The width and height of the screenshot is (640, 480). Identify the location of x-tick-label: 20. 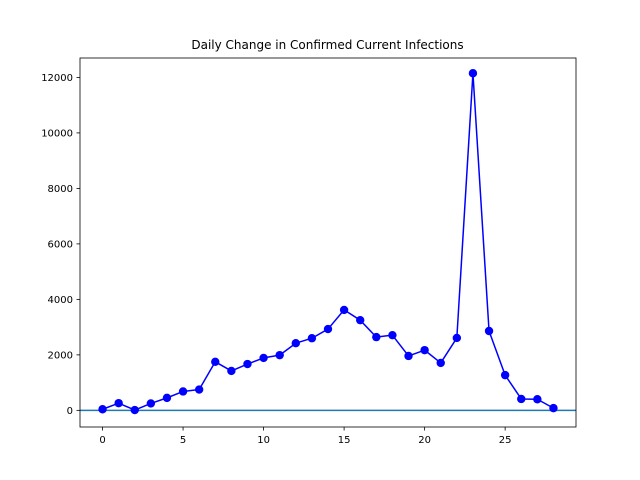
(424, 440).